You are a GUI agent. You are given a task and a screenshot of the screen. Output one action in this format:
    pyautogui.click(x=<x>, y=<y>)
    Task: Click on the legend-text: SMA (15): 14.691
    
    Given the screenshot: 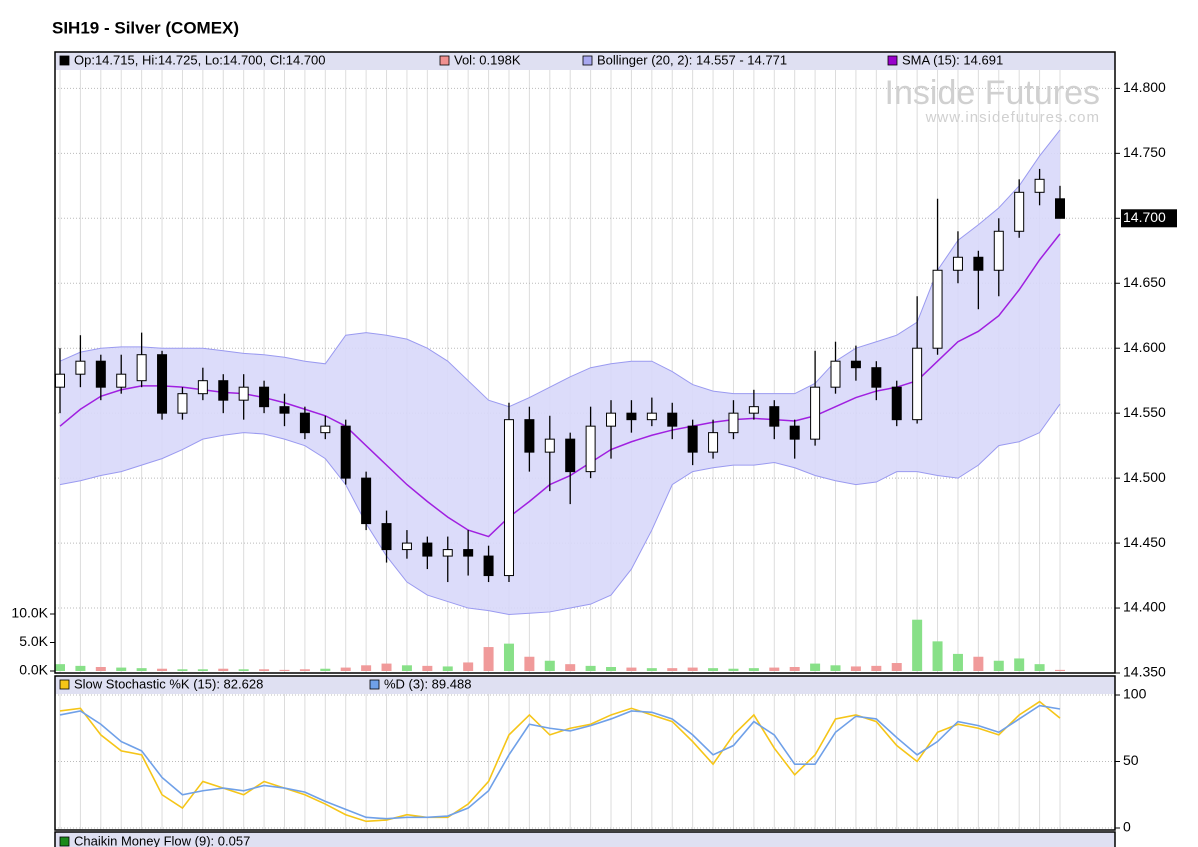 What is the action you would take?
    pyautogui.click(x=952, y=59)
    